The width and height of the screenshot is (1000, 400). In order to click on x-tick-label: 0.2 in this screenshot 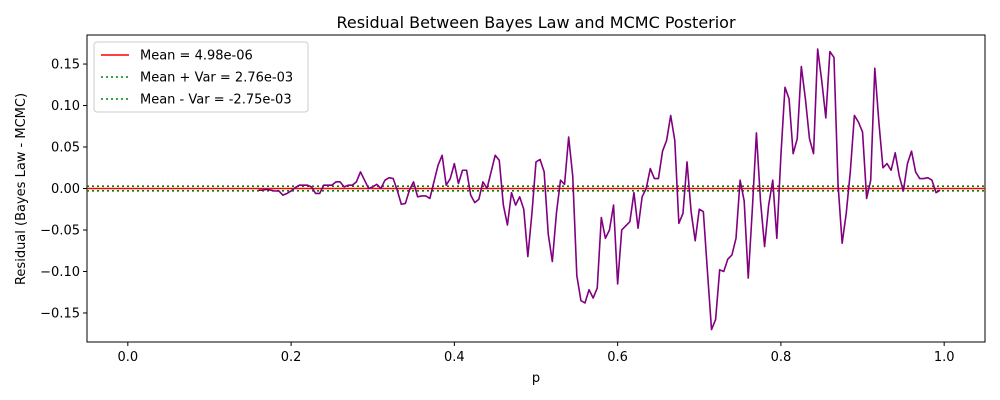, I will do `click(291, 357)`.